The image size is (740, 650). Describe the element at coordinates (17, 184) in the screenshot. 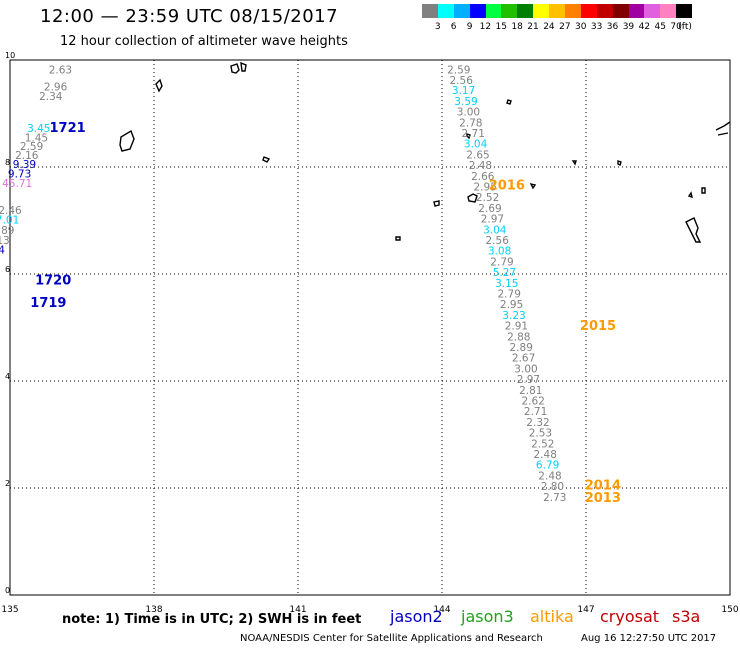

I see `wave-height-label: 45.71` at that location.